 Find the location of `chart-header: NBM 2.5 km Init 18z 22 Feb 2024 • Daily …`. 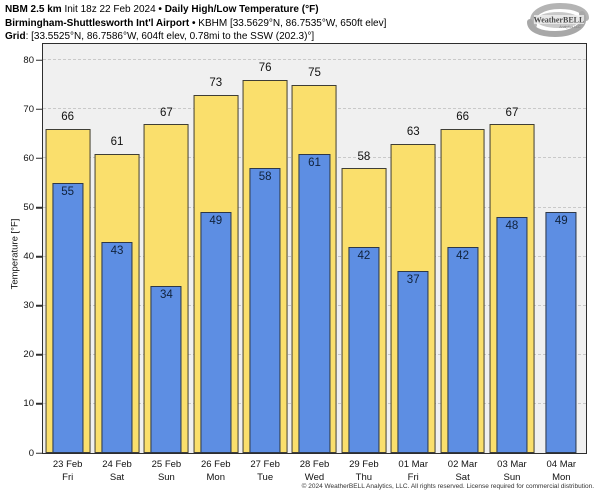

chart-header: NBM 2.5 km Init 18z 22 Feb 2024 • Daily … is located at coordinates (195, 23).